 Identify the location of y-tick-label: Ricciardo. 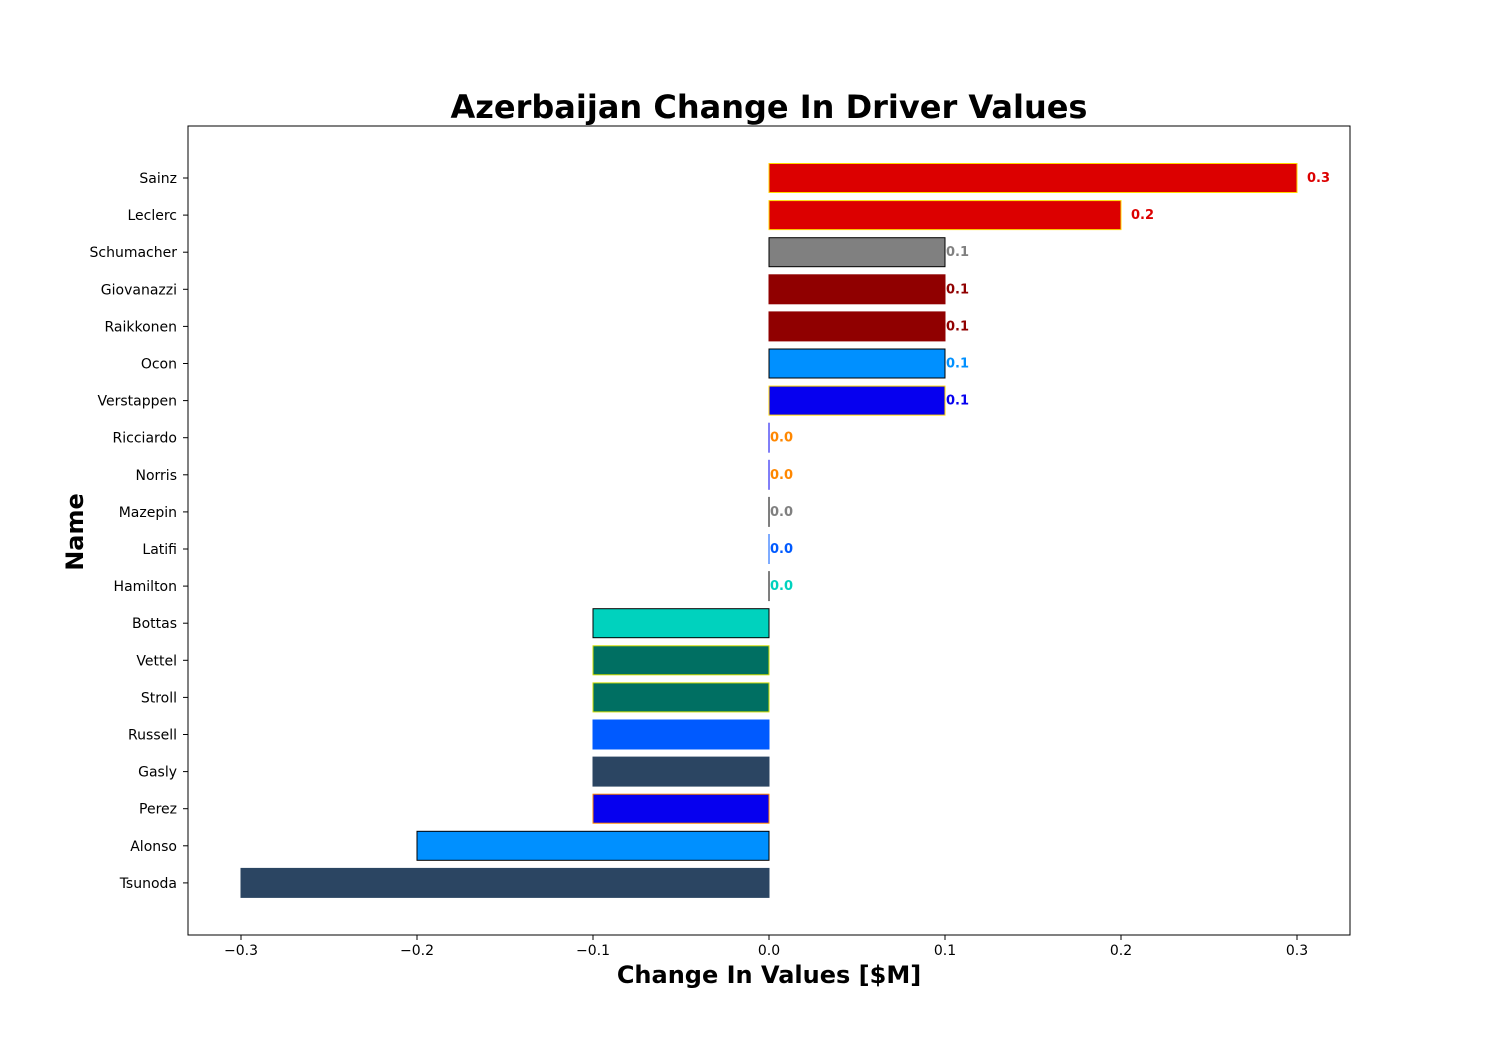
(145, 439).